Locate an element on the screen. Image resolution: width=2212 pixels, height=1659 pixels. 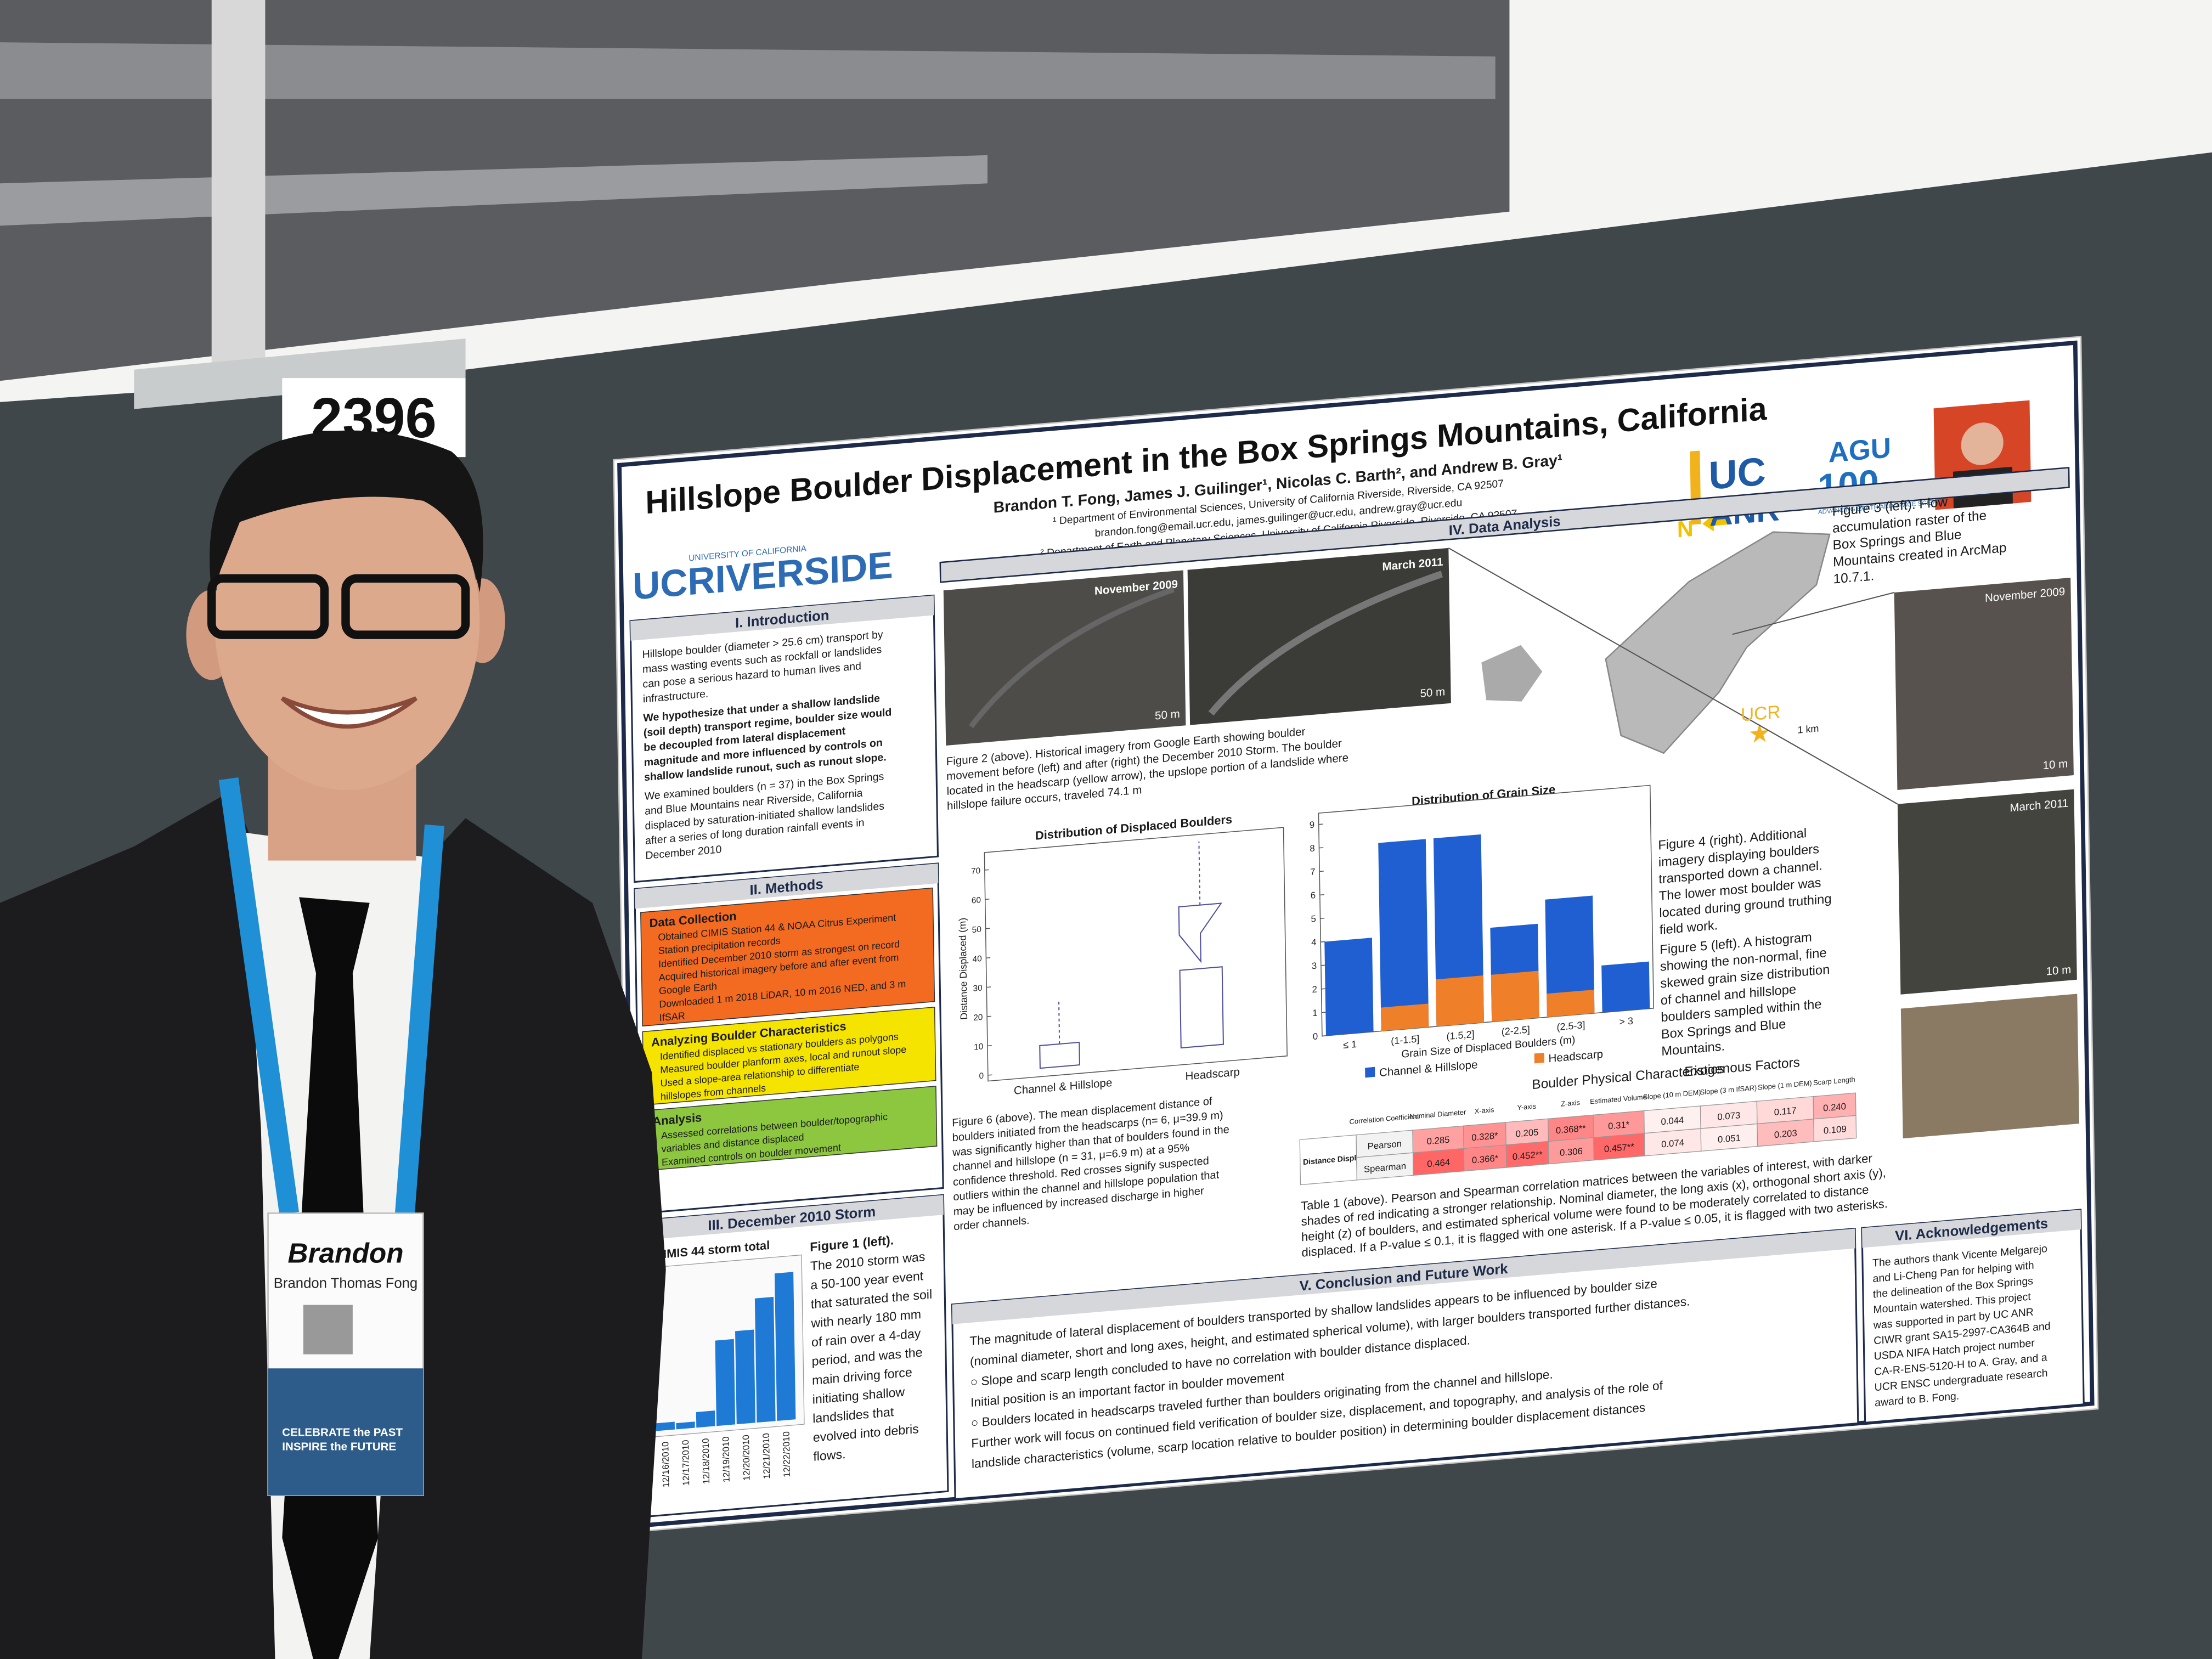
map-label: N is located at coordinates (1685, 529).